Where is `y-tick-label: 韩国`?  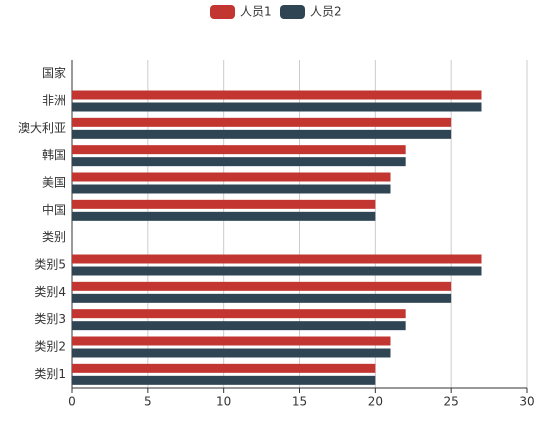
y-tick-label: 韩国 is located at coordinates (54, 154).